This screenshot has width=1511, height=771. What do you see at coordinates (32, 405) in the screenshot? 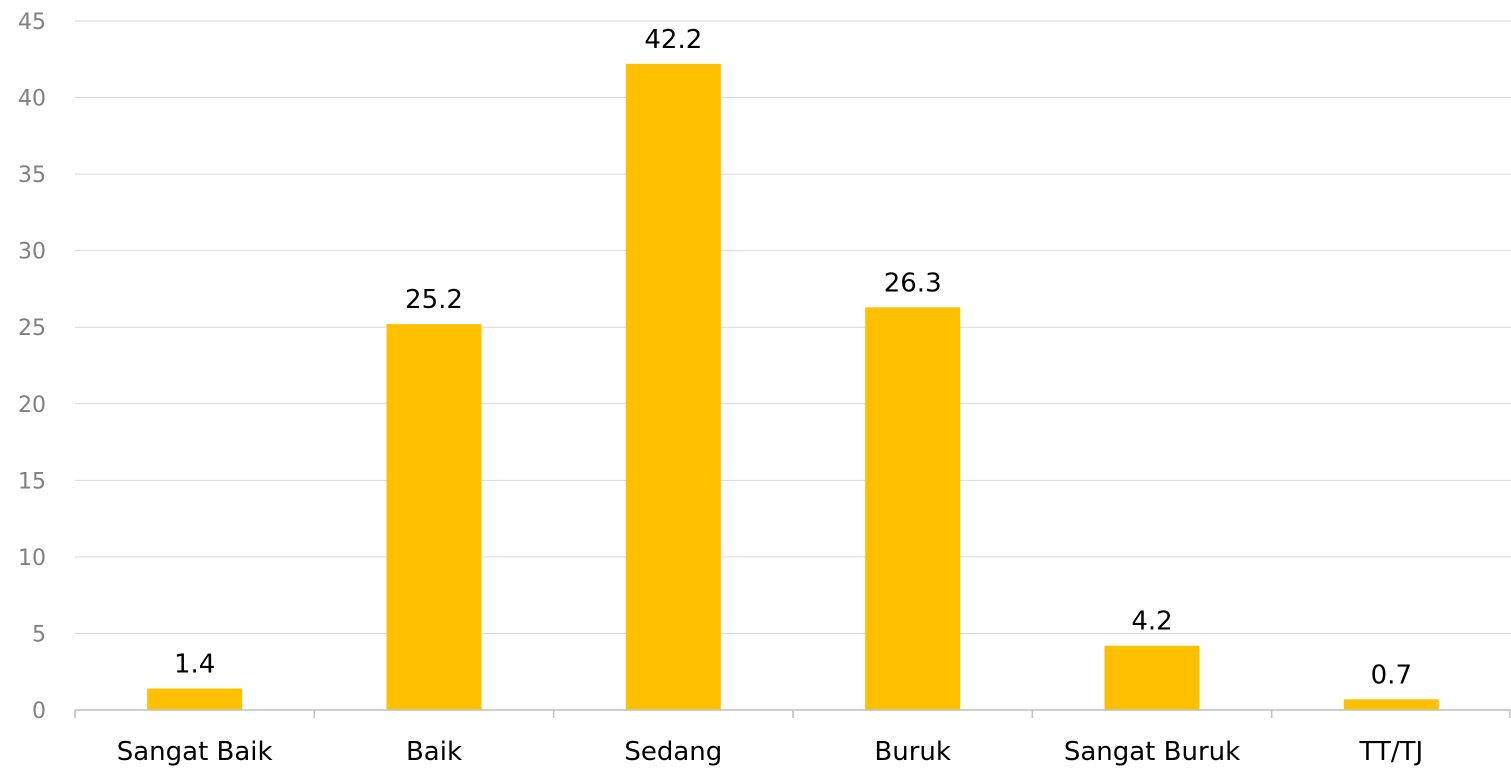
I see `y-tick-label: 20` at bounding box center [32, 405].